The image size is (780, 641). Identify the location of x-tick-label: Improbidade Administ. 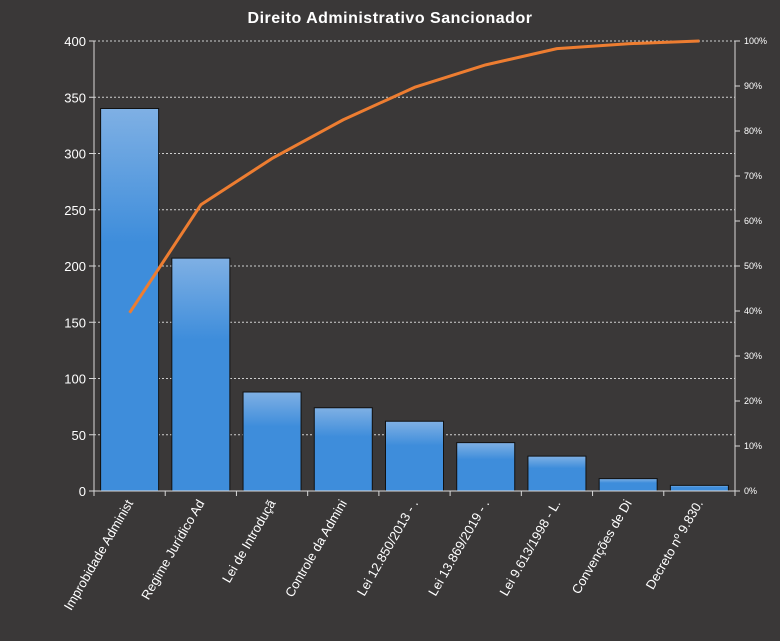
(99, 555).